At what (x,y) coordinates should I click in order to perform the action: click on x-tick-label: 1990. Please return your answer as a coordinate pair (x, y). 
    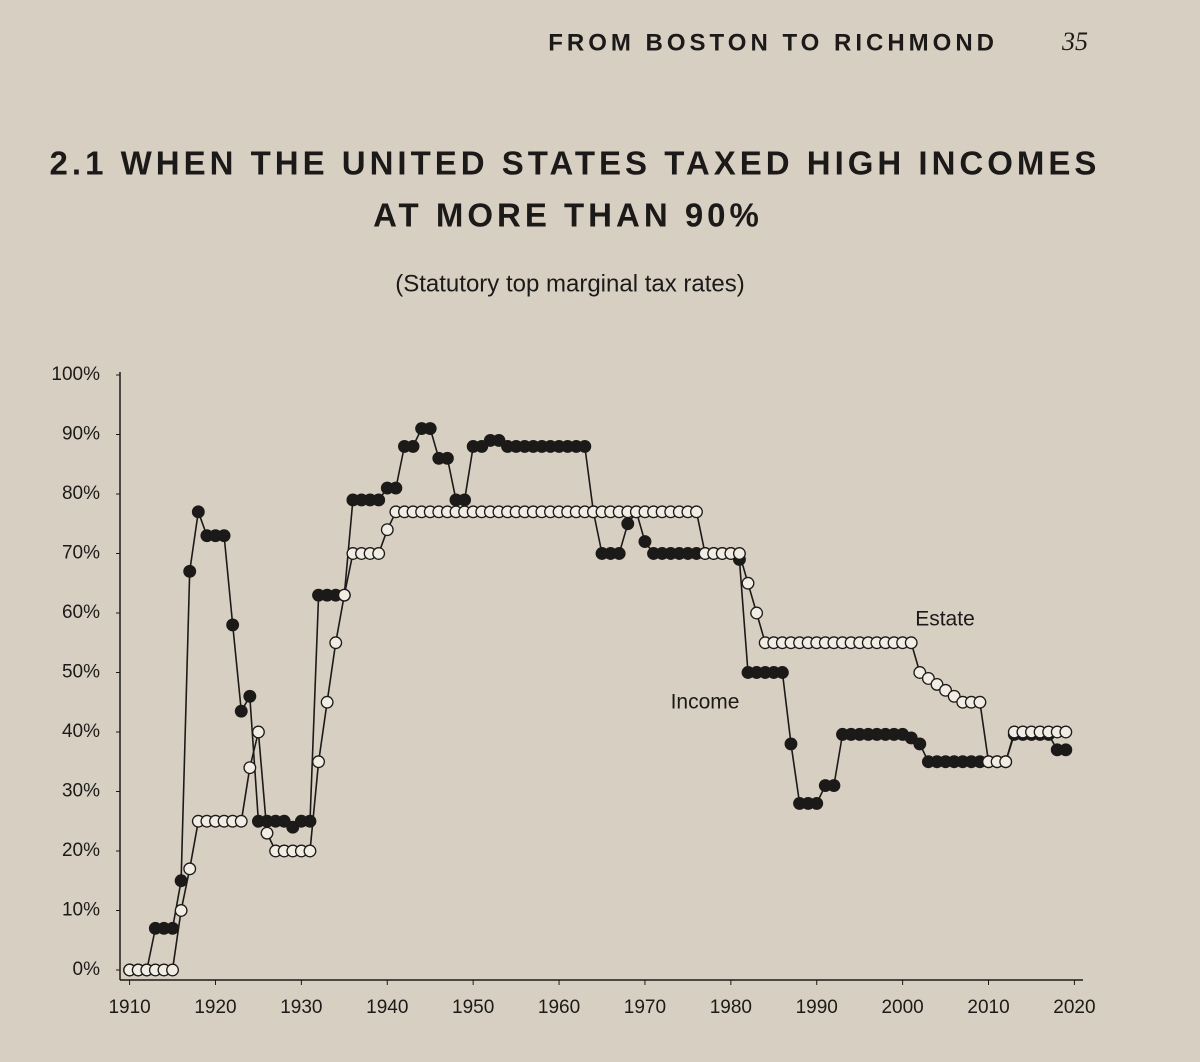
    Looking at the image, I should click on (817, 1007).